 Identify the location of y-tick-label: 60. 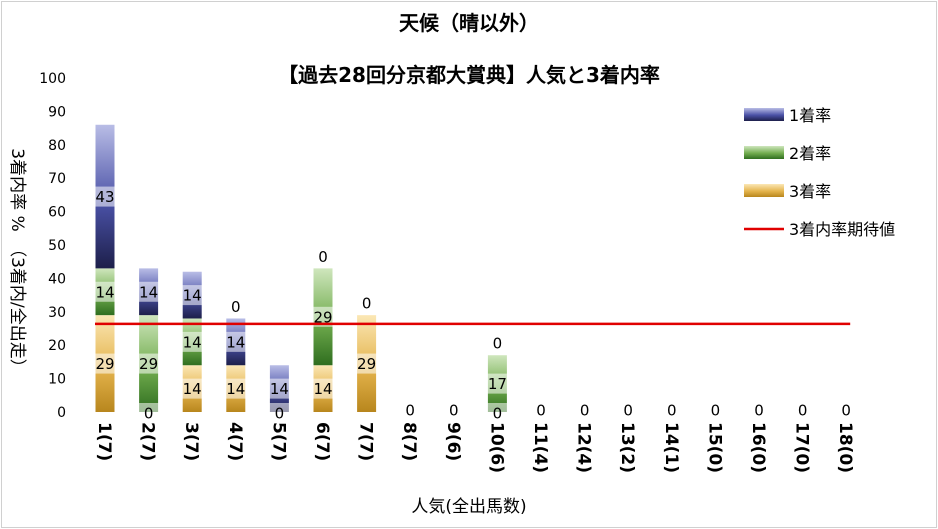
(57, 213).